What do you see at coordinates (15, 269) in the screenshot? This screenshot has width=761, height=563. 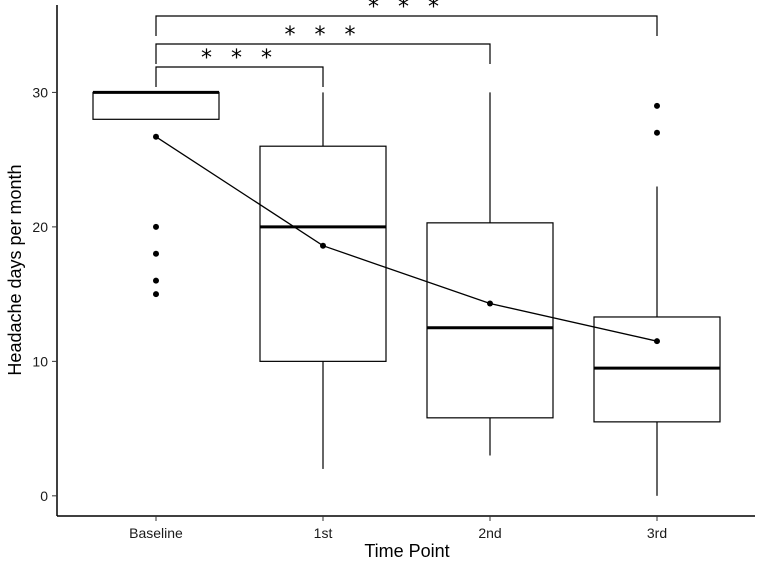 I see `y-axis-title: Headache days per month` at bounding box center [15, 269].